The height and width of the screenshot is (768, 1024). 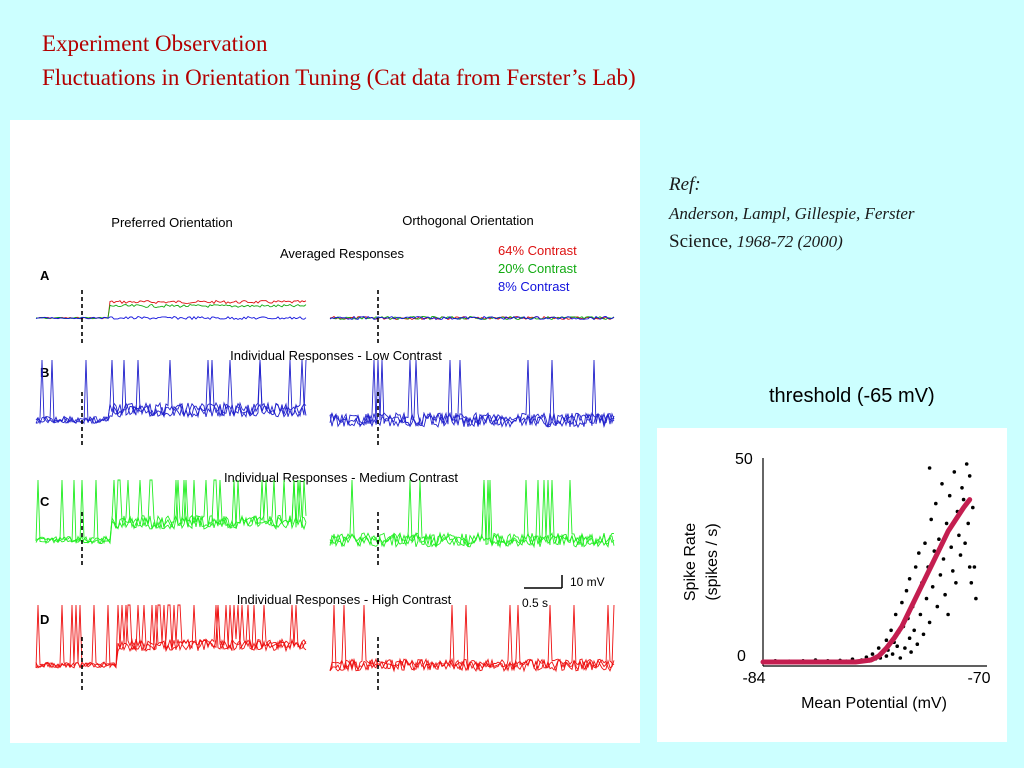 What do you see at coordinates (45, 501) in the screenshot?
I see `row-c-letter: C` at bounding box center [45, 501].